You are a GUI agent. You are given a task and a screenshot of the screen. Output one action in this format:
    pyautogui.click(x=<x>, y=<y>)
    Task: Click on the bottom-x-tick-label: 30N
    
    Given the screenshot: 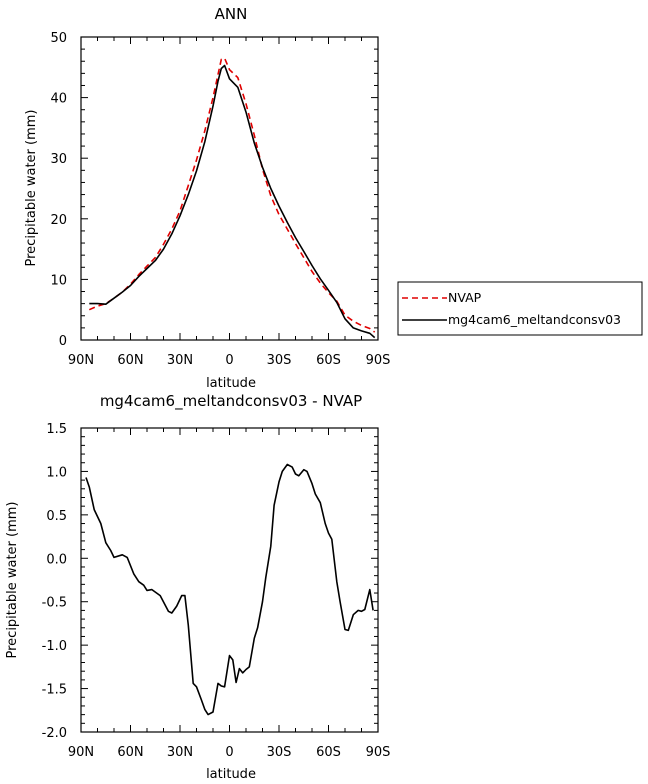 What is the action you would take?
    pyautogui.click(x=180, y=752)
    